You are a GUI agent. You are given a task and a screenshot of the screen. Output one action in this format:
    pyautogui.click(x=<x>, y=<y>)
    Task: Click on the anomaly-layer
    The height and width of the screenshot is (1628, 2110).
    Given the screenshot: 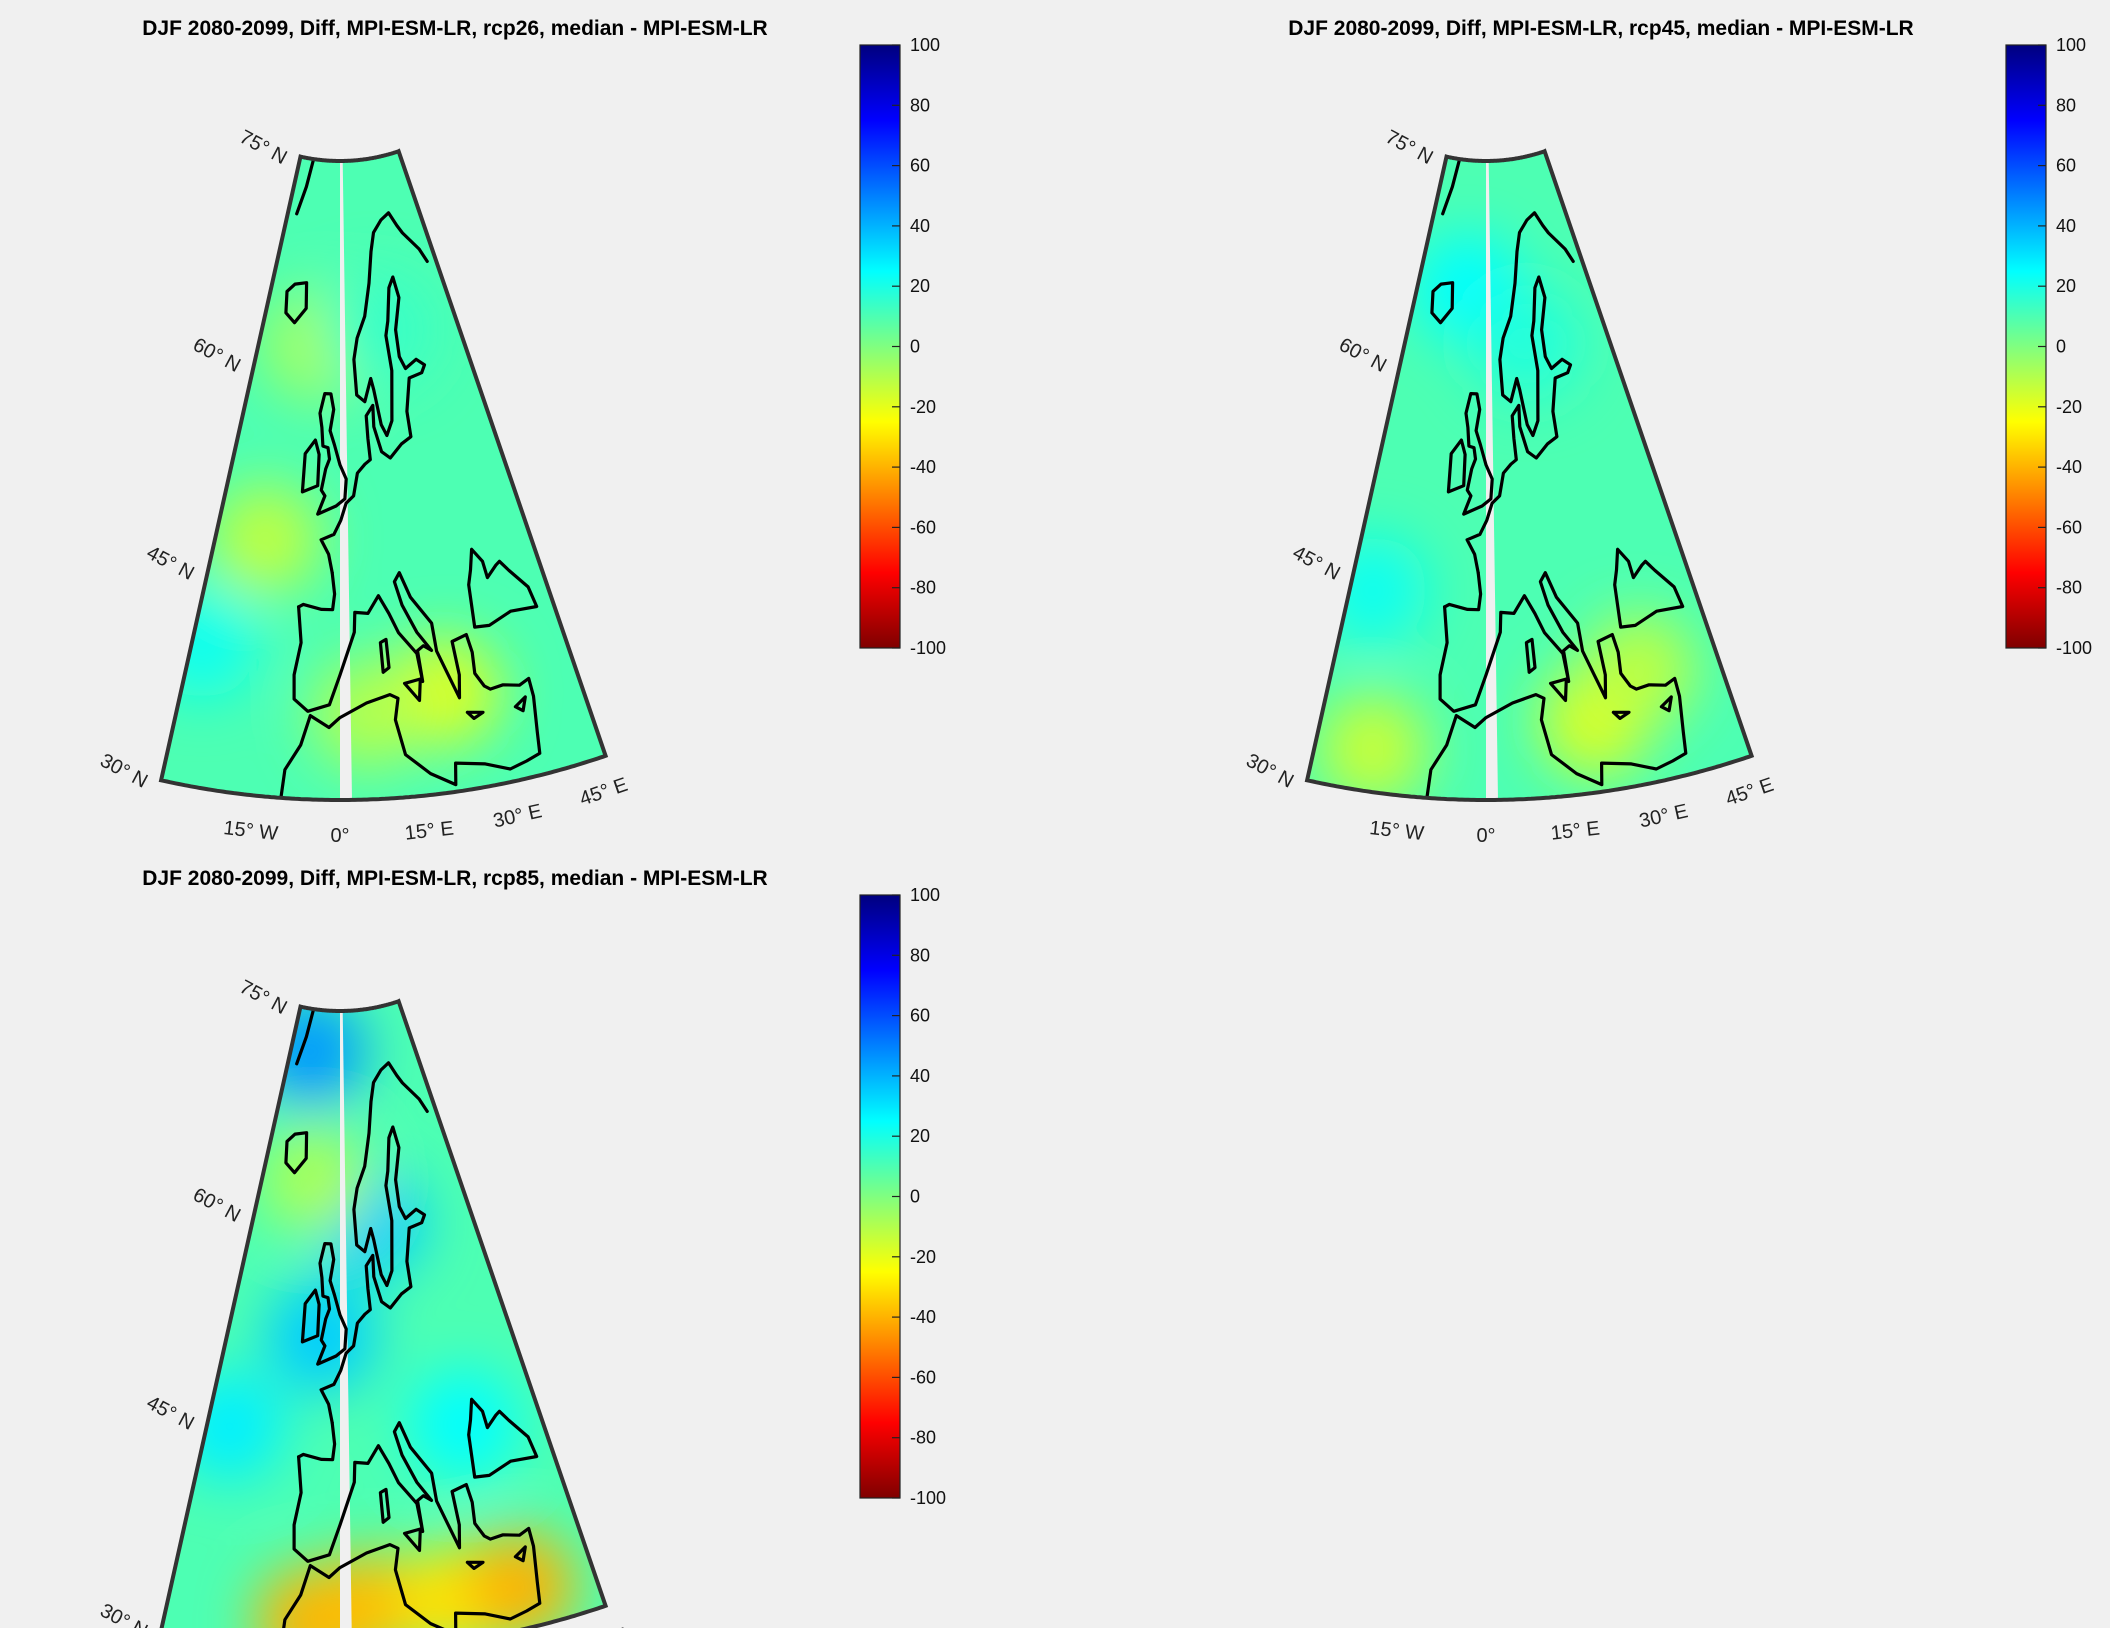 What is the action you would take?
    pyautogui.click(x=1506, y=516)
    